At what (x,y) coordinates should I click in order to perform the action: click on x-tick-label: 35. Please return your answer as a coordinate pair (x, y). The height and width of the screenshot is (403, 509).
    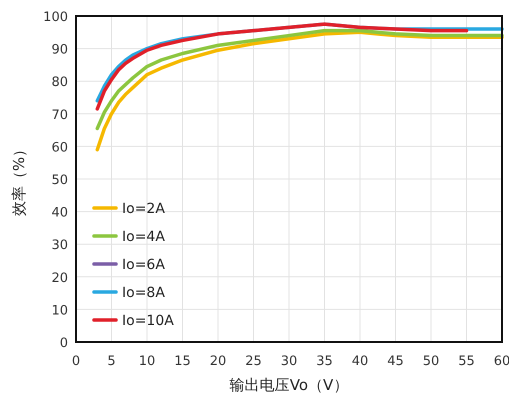
    Looking at the image, I should click on (324, 361).